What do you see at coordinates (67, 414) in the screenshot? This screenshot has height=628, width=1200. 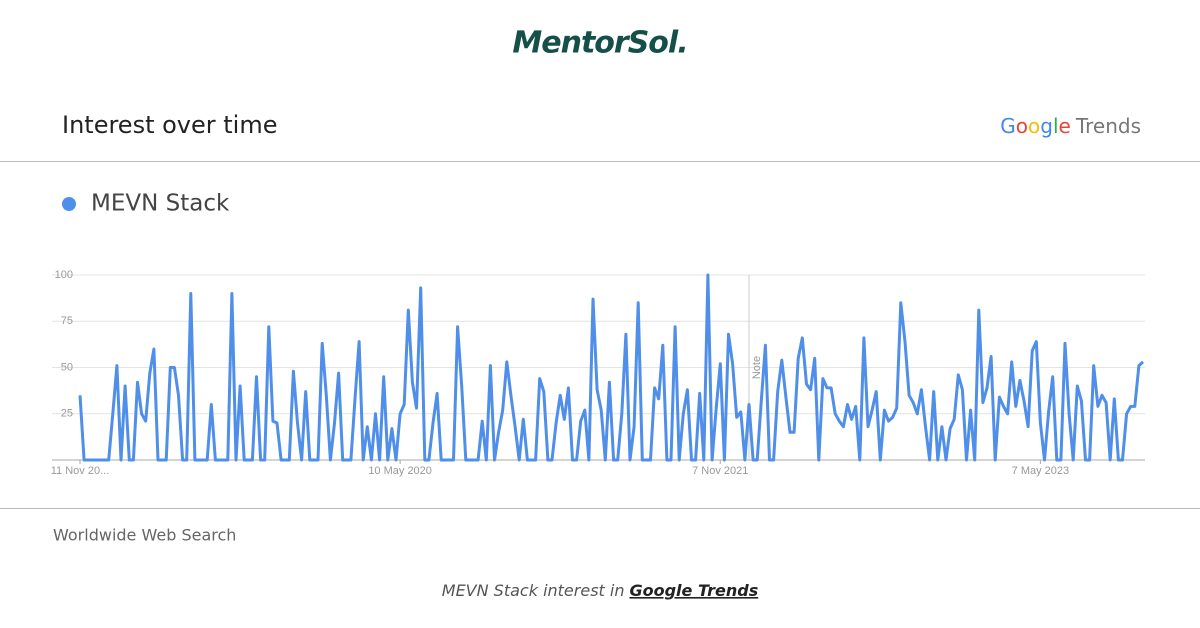 I see `y-tick-label: 25` at bounding box center [67, 414].